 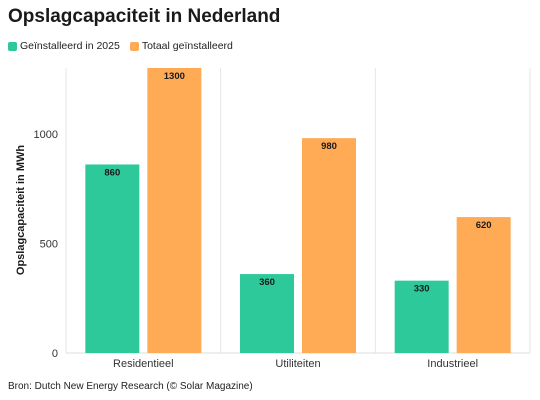 I want to click on data-label: 860, so click(x=112, y=172).